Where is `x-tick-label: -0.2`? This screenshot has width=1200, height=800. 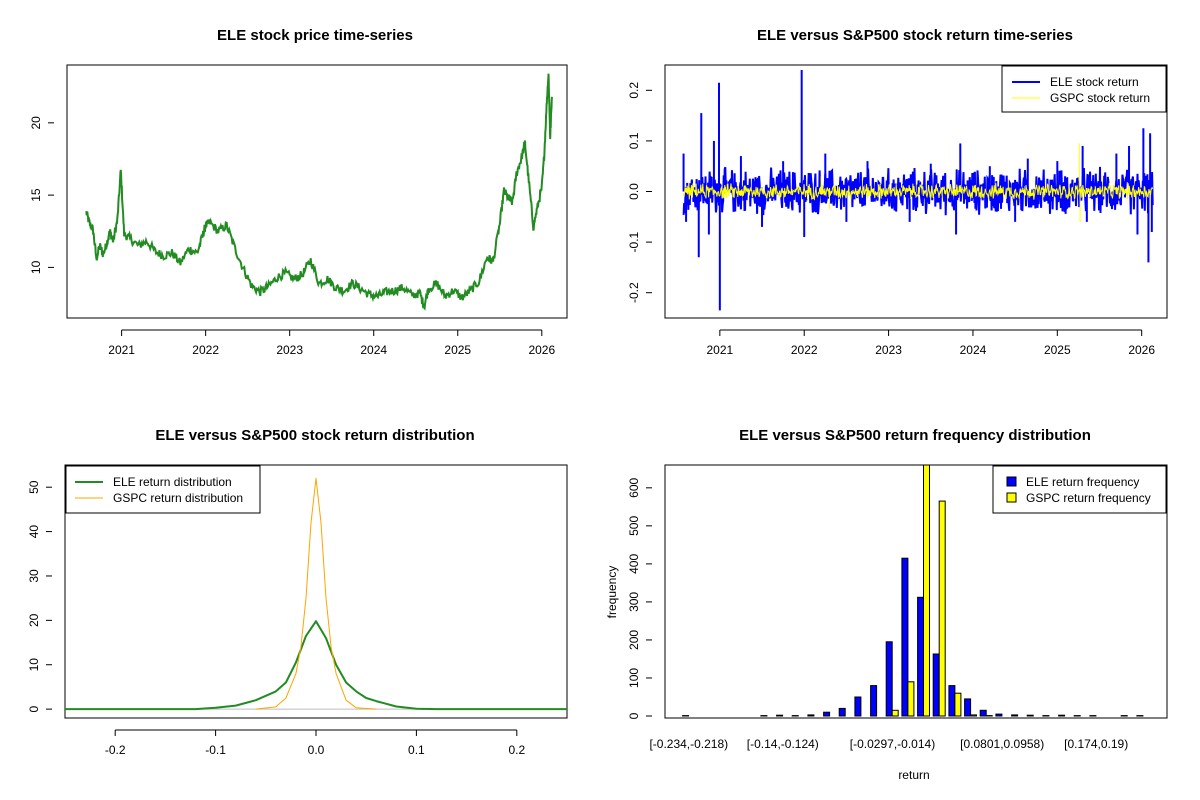
x-tick-label: -0.2 is located at coordinates (115, 750).